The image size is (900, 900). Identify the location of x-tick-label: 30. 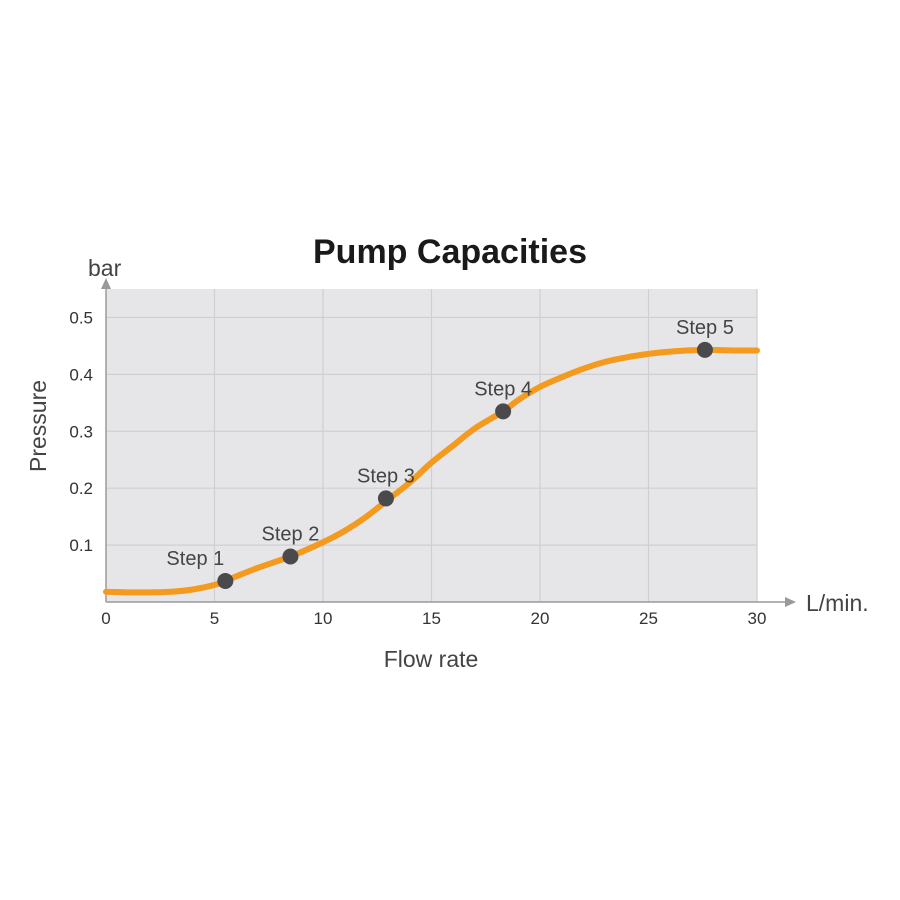
(757, 618).